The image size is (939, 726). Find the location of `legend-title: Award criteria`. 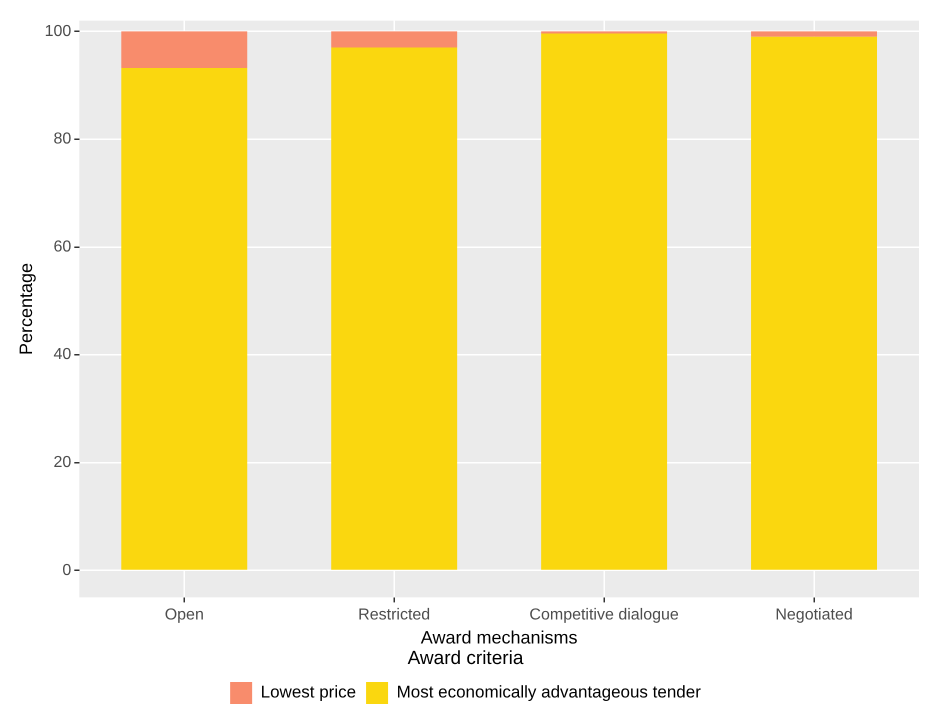

legend-title: Award criteria is located at coordinates (466, 658).